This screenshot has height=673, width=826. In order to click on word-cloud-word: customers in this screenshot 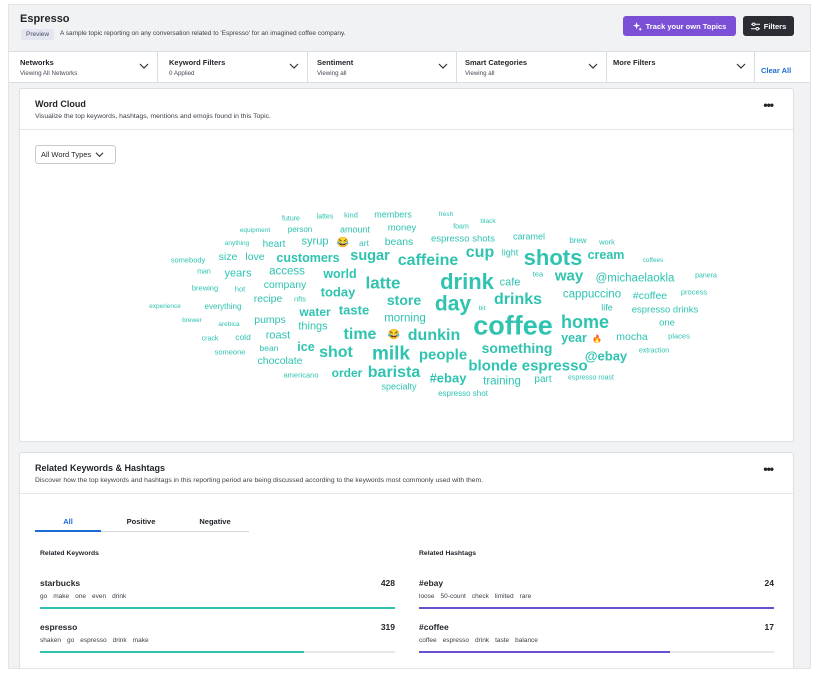, I will do `click(308, 257)`.